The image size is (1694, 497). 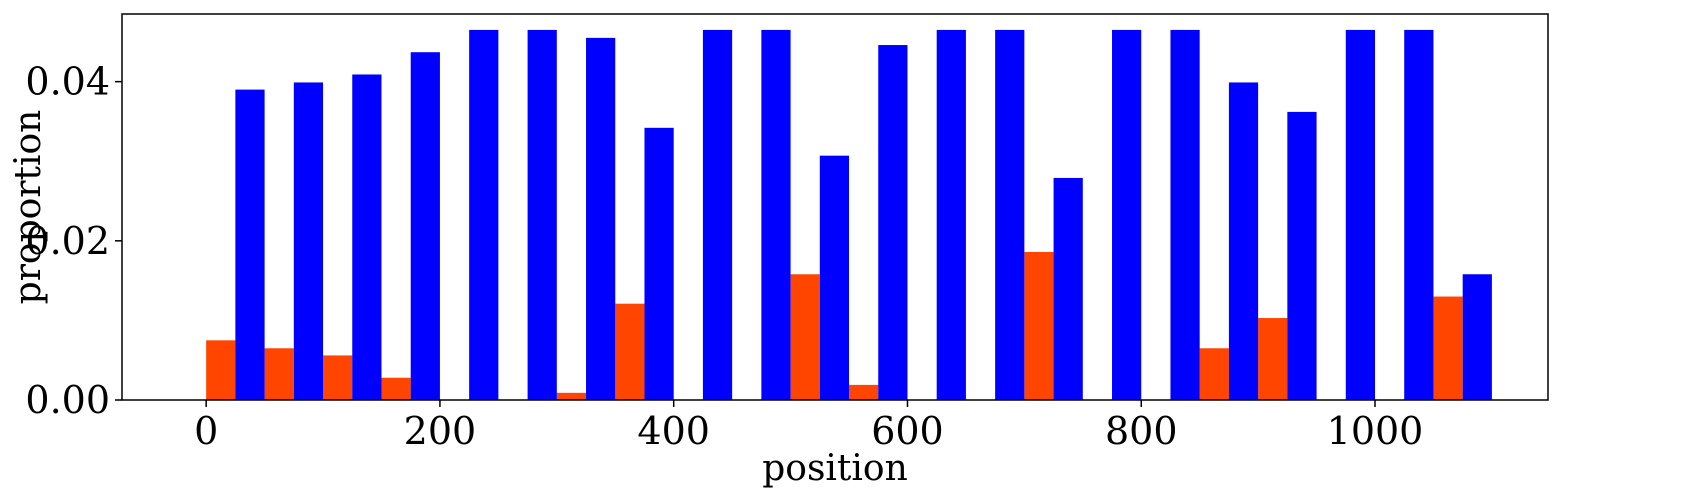 I want to click on x-tick-label: 200, so click(x=440, y=431).